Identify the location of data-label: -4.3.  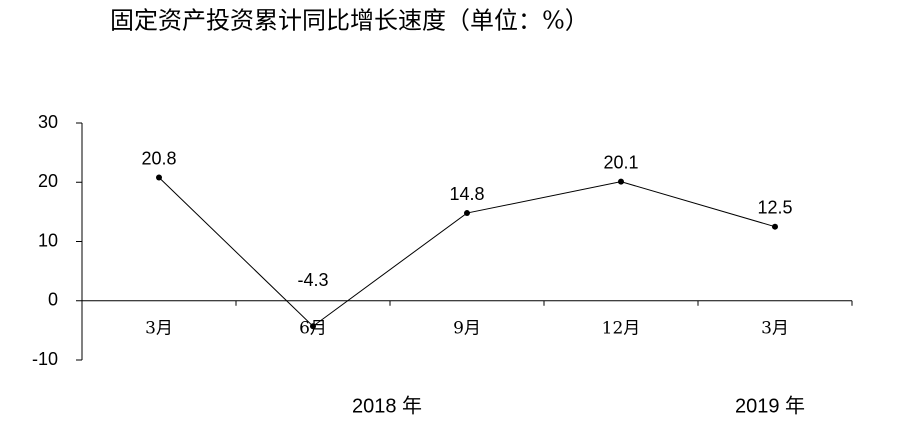
(312, 280).